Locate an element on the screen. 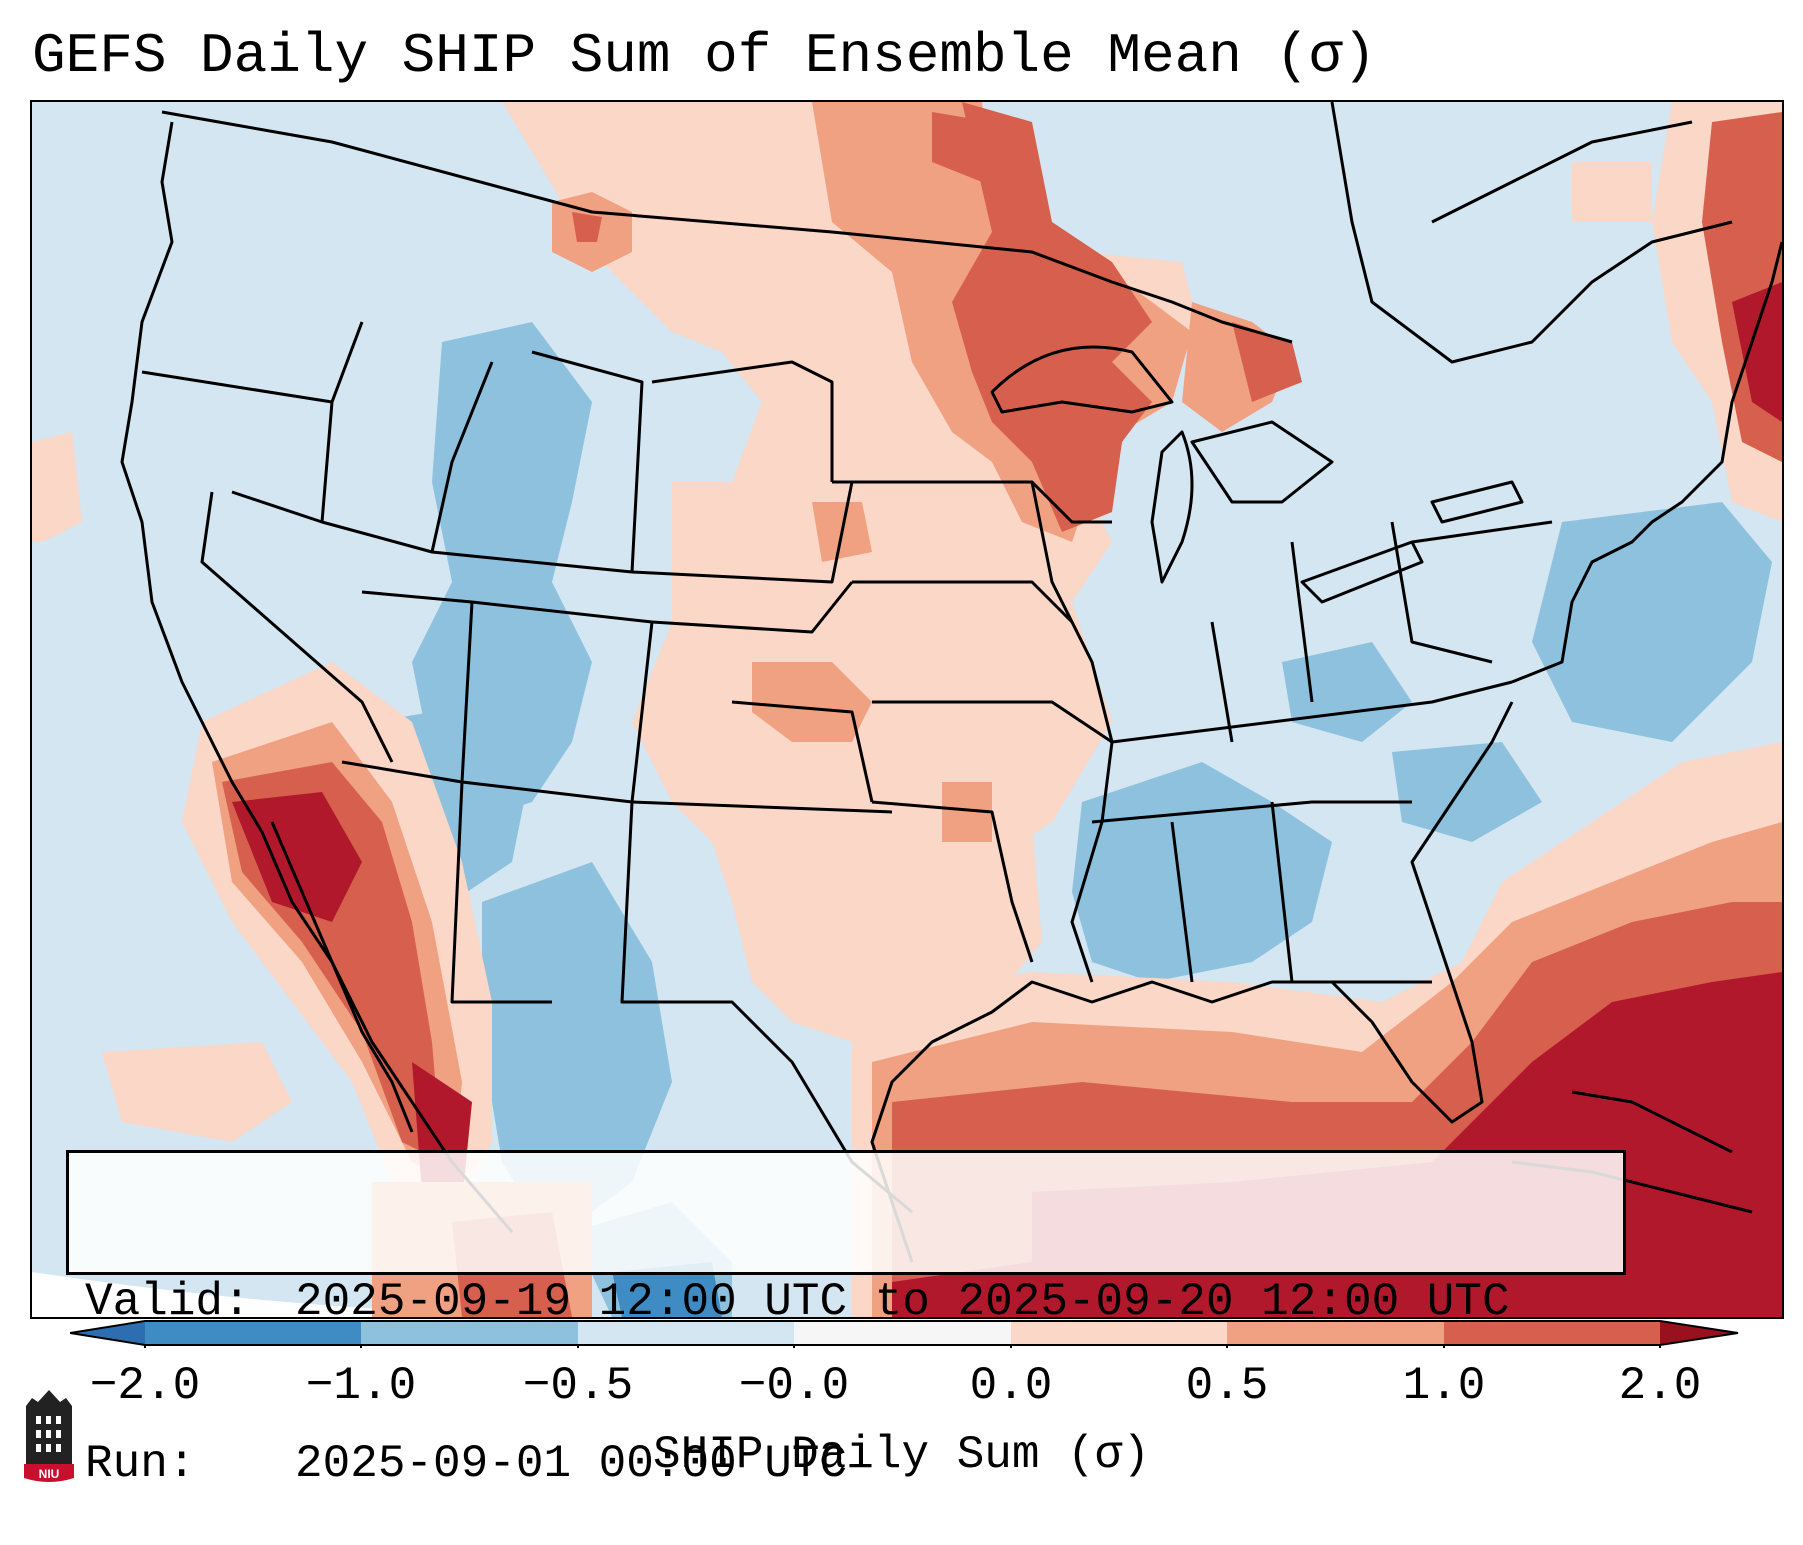 The width and height of the screenshot is (1803, 1545). lake-erie is located at coordinates (1362, 572).